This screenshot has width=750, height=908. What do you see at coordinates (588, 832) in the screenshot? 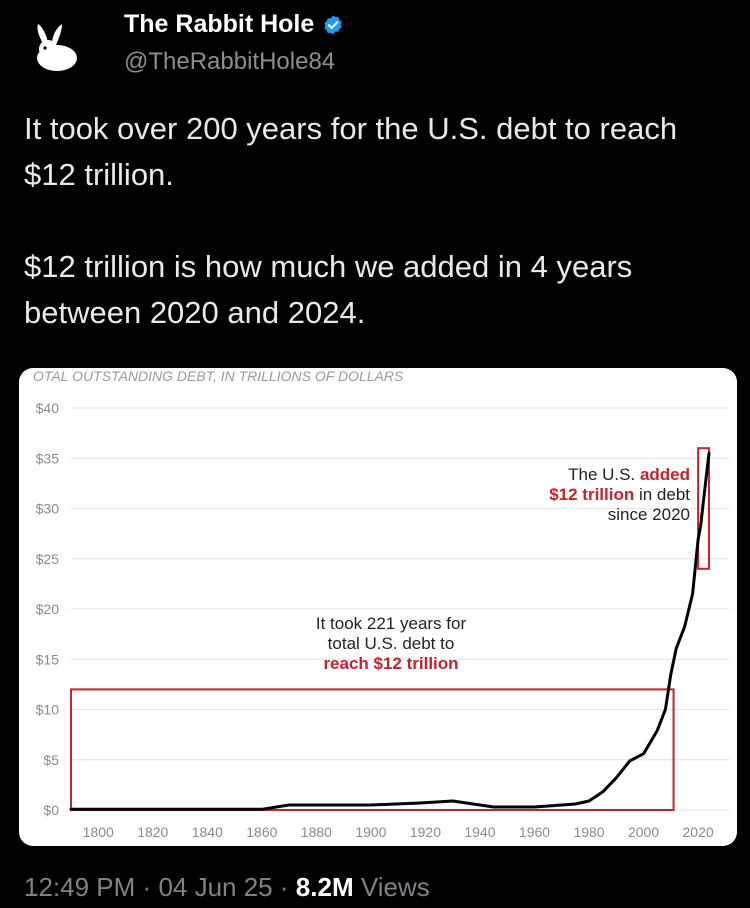
I see `x-tick-label: 1980` at bounding box center [588, 832].